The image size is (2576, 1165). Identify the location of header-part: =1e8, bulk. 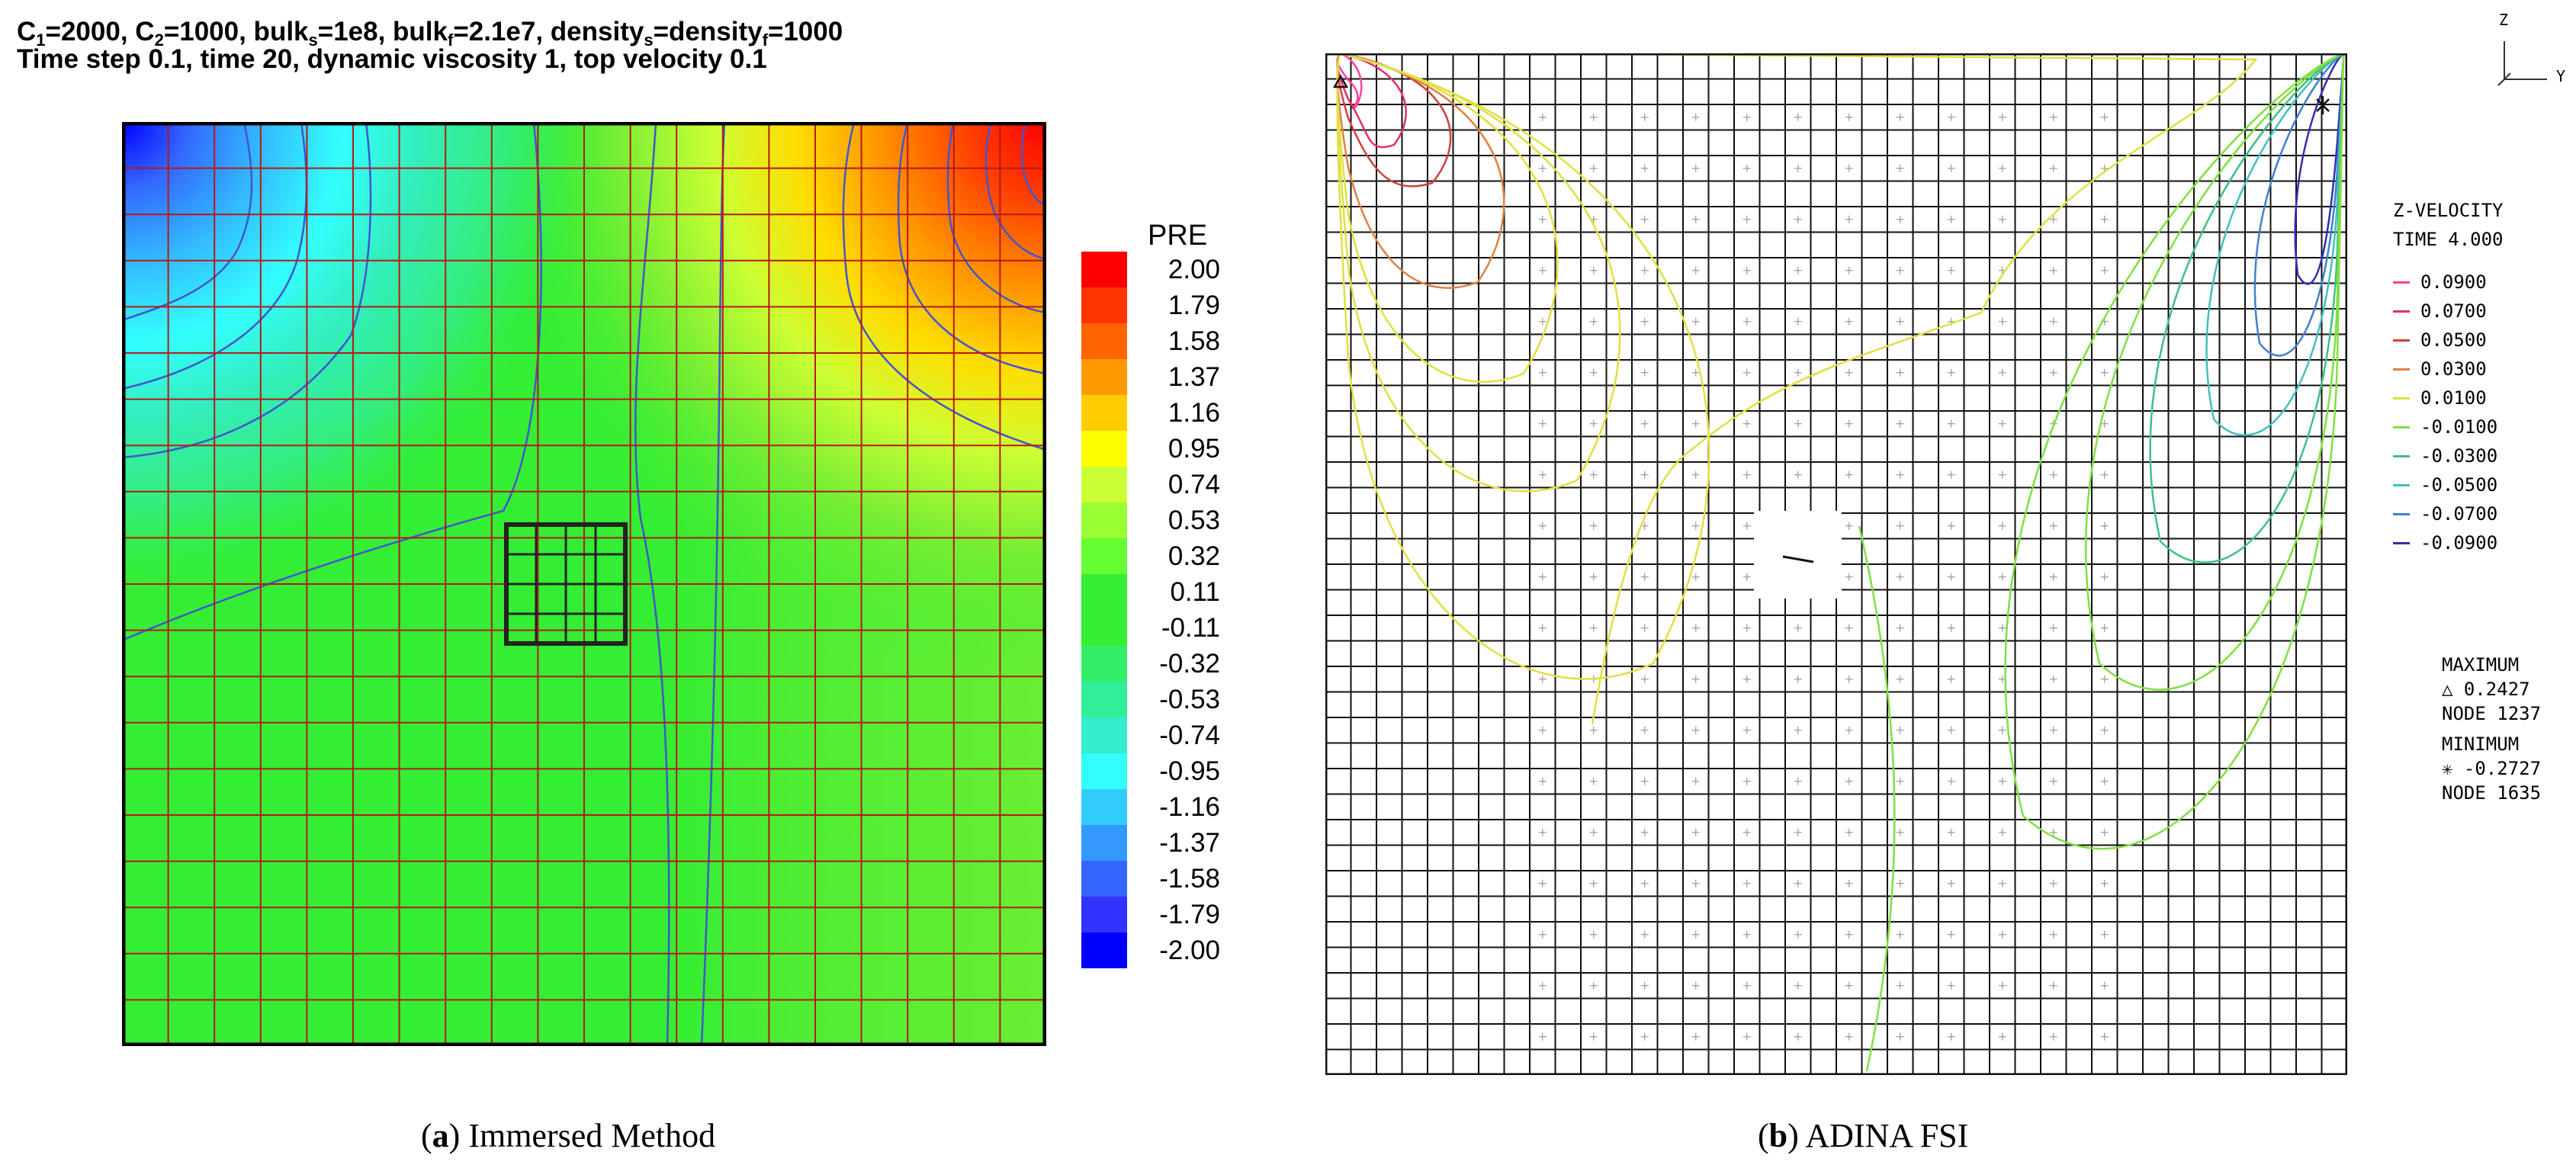
(382, 32).